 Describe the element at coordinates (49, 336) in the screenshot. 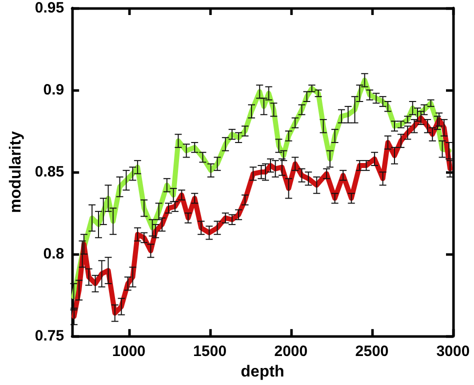

I see `y-tick-label: 0.75` at that location.